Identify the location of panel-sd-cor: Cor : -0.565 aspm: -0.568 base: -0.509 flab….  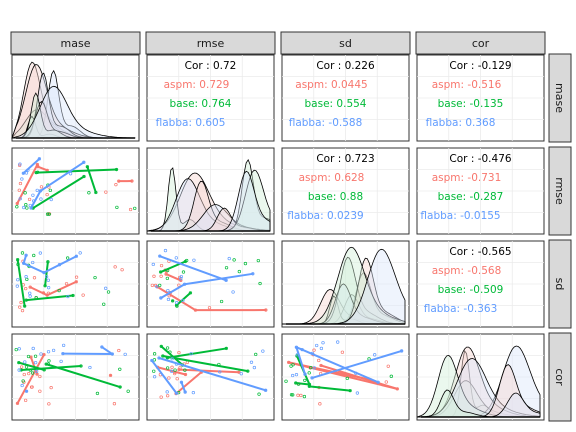
(480, 284).